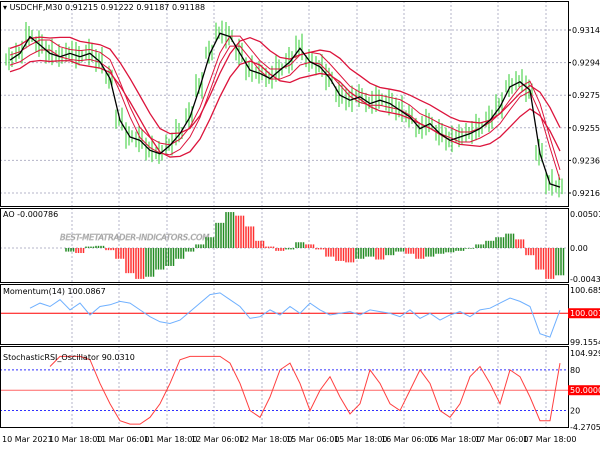 The height and width of the screenshot is (450, 600). What do you see at coordinates (585, 214) in the screenshot?
I see `ao-tick-label: 0.00501` at bounding box center [585, 214].